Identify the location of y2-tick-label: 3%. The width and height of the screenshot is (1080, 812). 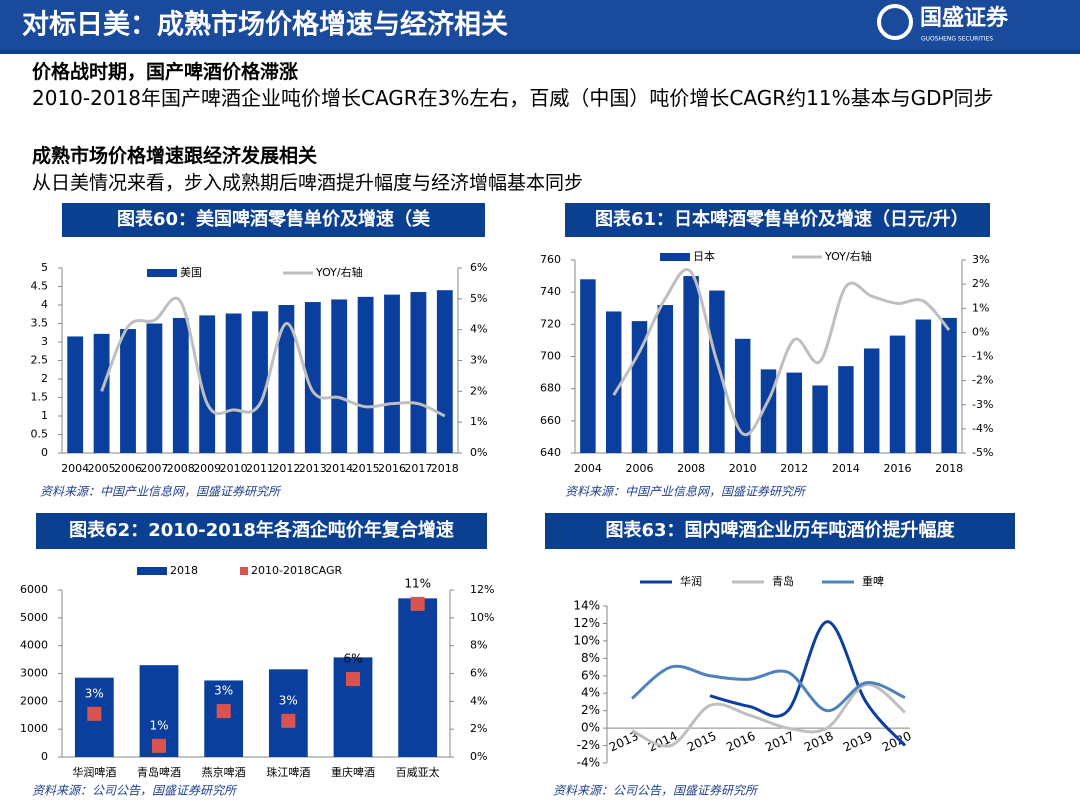
(980, 259).